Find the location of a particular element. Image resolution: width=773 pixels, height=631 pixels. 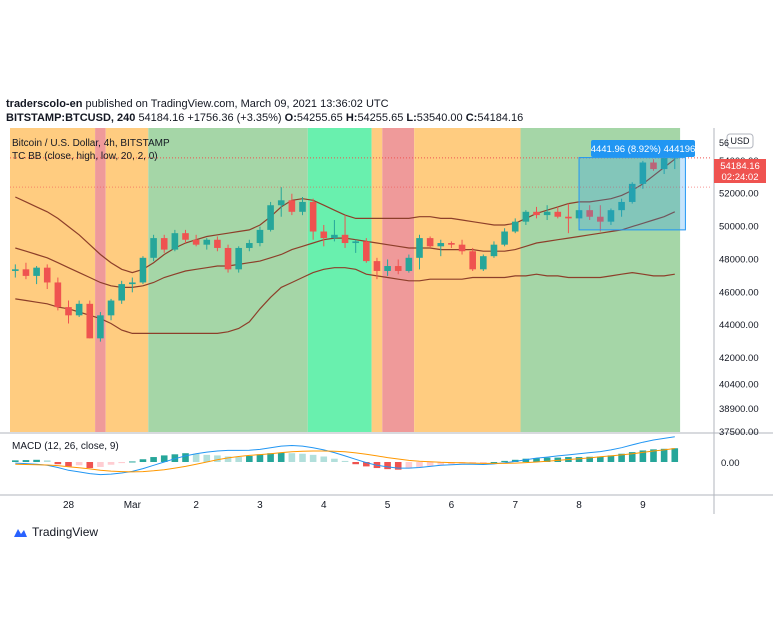

tradingview-cloud-icon is located at coordinates (20, 533).